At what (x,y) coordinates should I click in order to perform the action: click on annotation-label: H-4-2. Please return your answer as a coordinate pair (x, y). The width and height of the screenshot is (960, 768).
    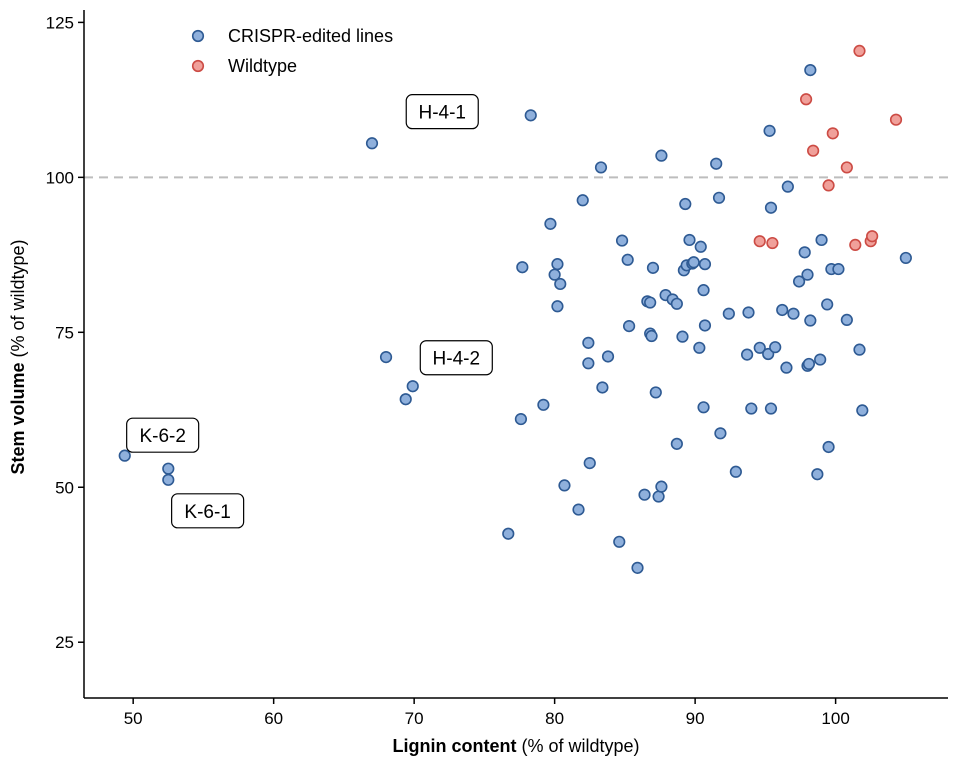
    Looking at the image, I should click on (456, 358).